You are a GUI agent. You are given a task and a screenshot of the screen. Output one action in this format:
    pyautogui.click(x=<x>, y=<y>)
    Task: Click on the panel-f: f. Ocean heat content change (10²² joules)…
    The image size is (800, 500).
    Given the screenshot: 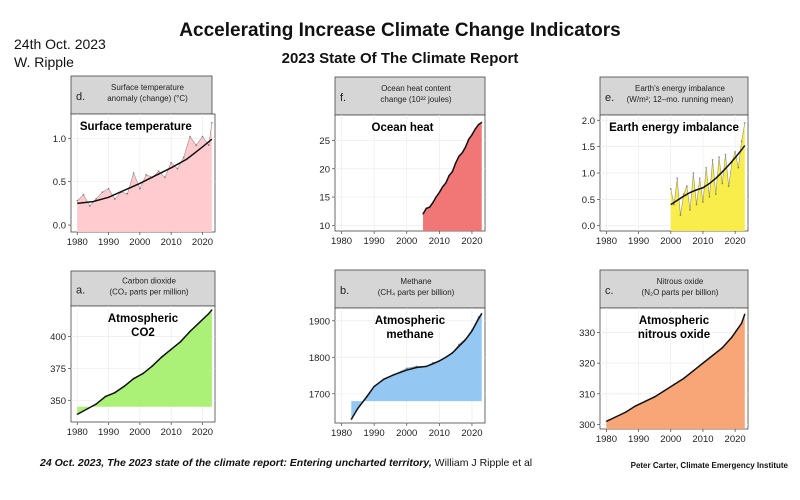 What is the action you would take?
    pyautogui.click(x=402, y=161)
    